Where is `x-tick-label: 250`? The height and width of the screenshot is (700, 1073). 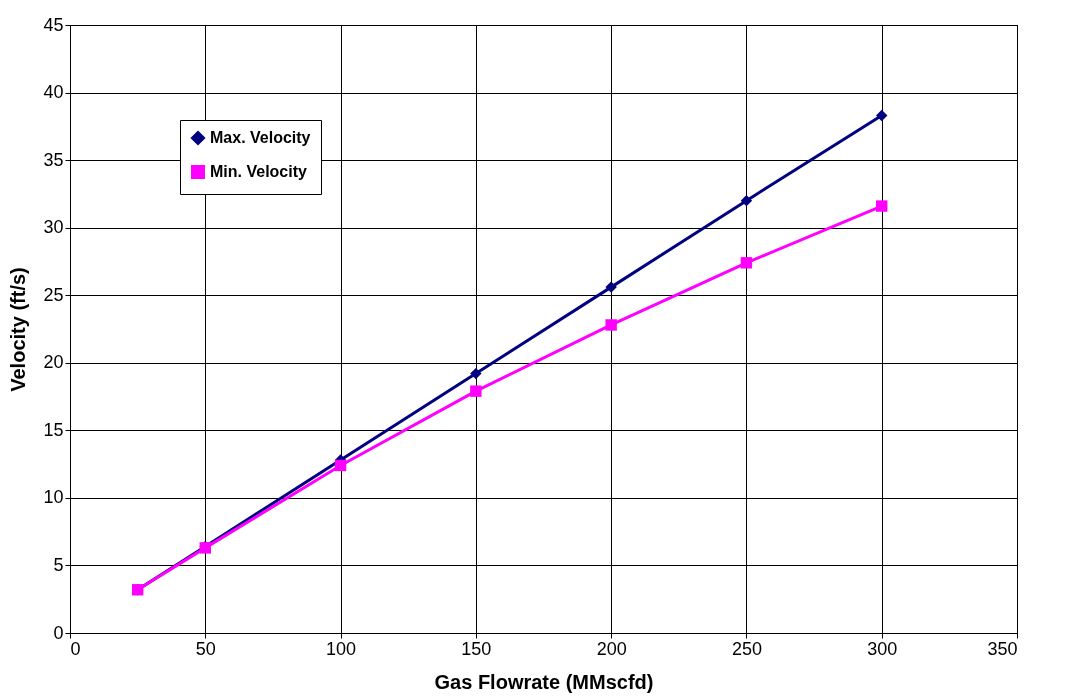
x-tick-label: 250 is located at coordinates (746, 648).